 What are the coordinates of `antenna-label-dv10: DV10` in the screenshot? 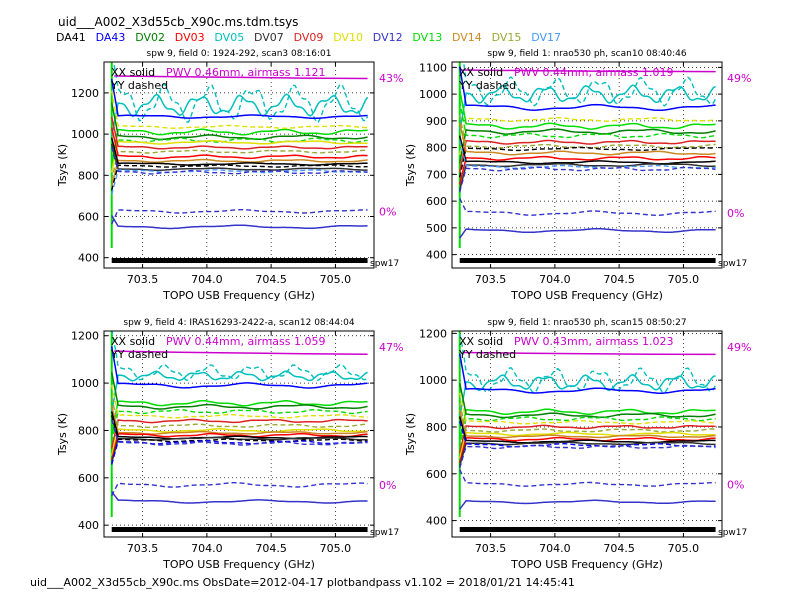 It's located at (348, 37).